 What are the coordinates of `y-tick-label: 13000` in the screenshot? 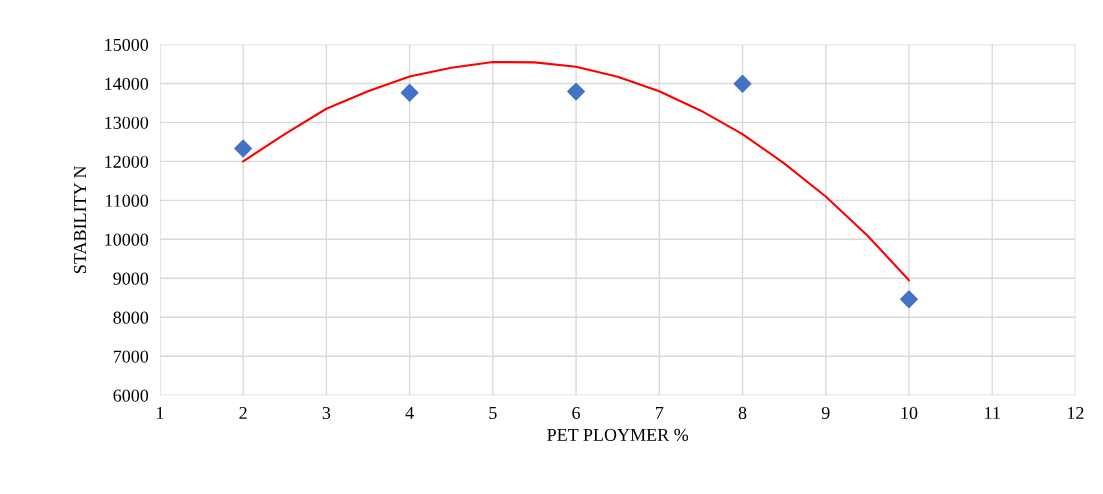 It's located at (127, 122).